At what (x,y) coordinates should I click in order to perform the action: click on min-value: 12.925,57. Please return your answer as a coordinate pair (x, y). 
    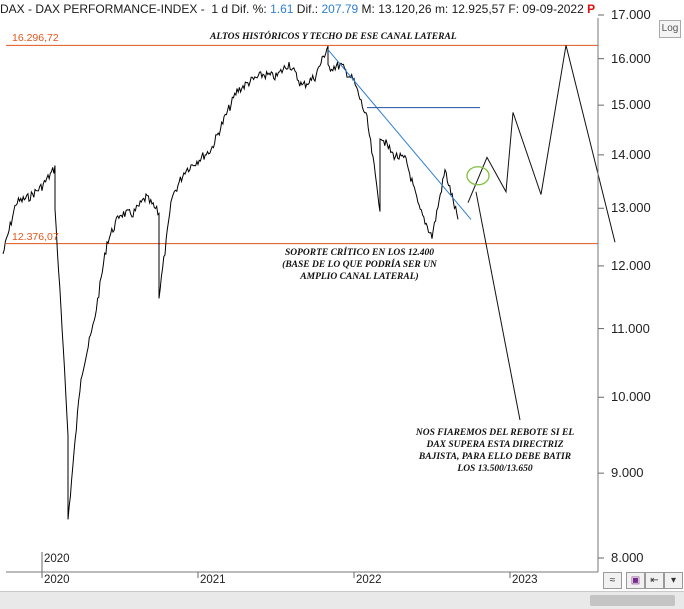
    Looking at the image, I should click on (478, 9).